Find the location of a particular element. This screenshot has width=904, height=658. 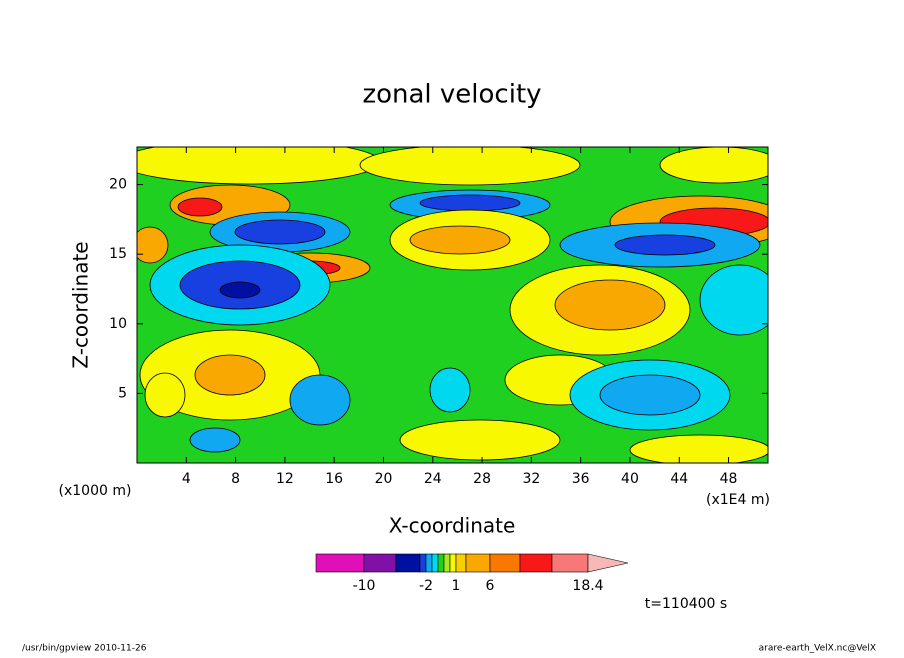

y-tick-label: 5 is located at coordinates (122, 393).